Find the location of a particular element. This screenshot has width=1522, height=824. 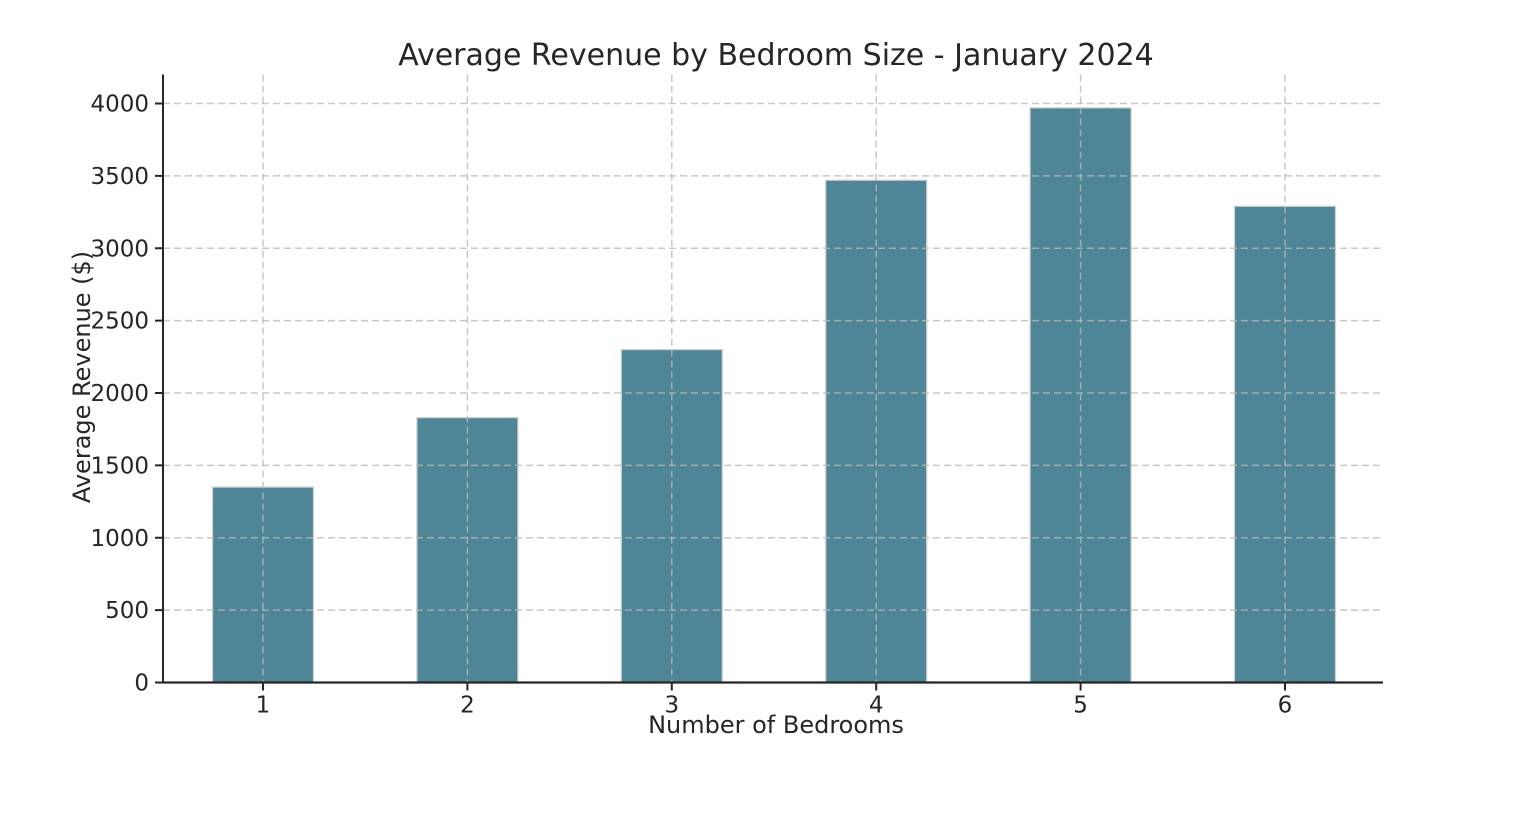

y-tick-label: 500 is located at coordinates (127, 611).